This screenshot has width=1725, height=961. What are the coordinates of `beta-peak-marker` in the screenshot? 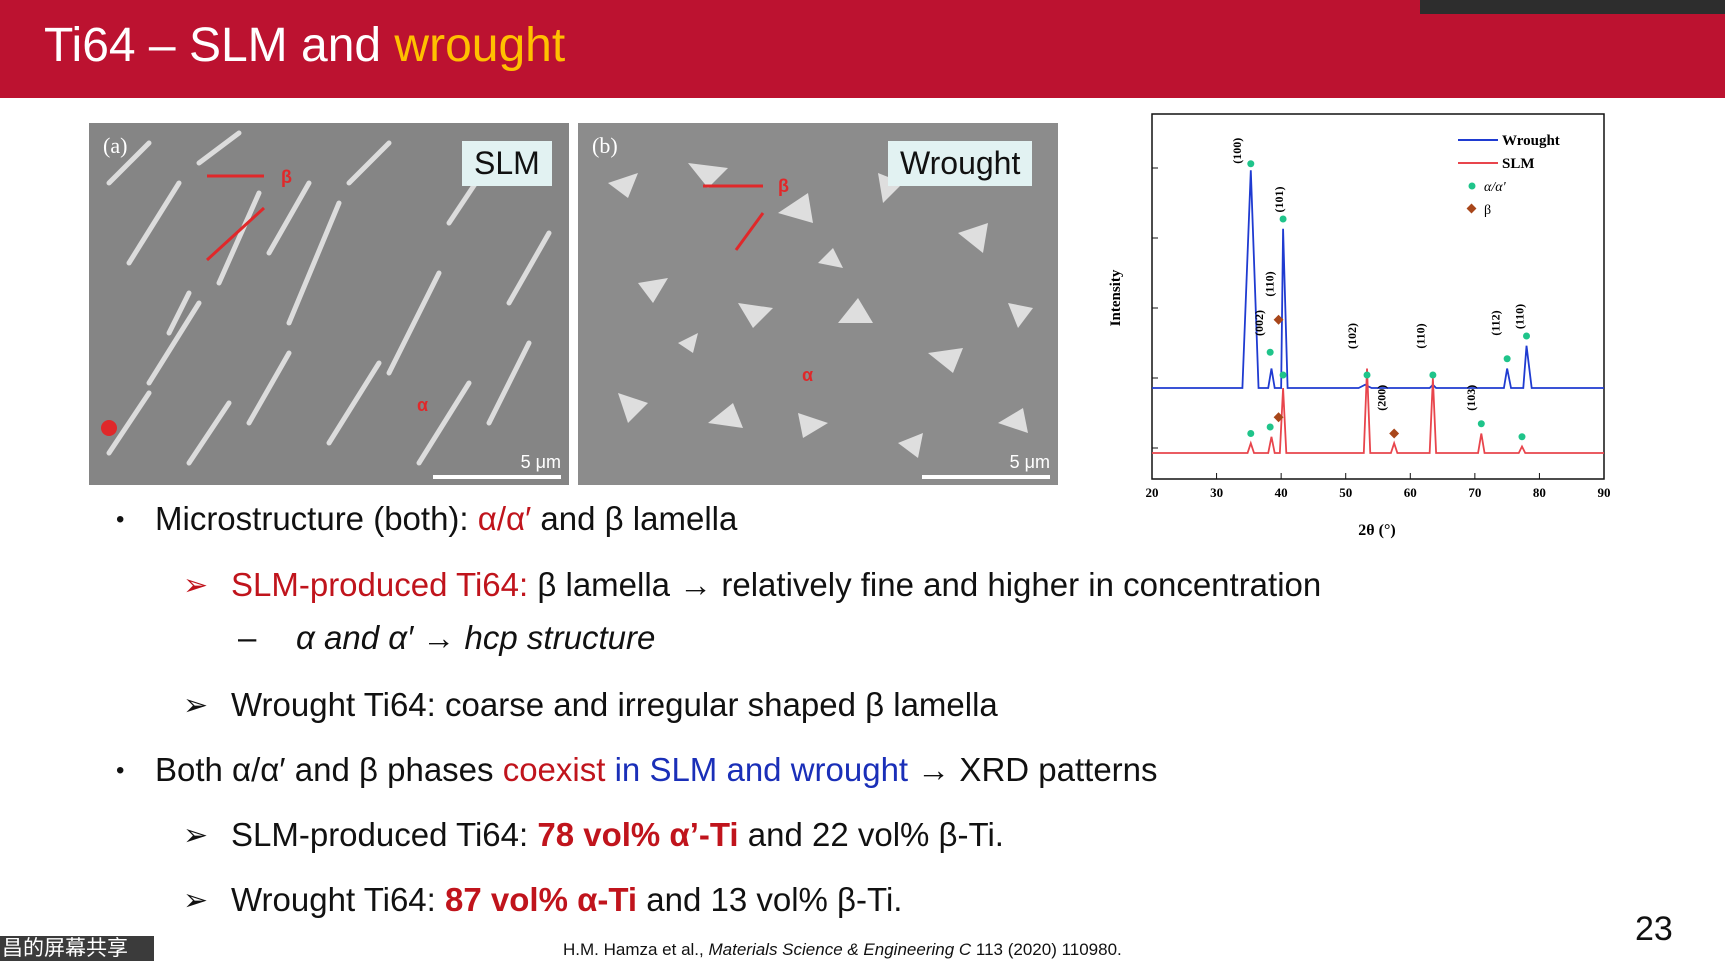 It's located at (1394, 433).